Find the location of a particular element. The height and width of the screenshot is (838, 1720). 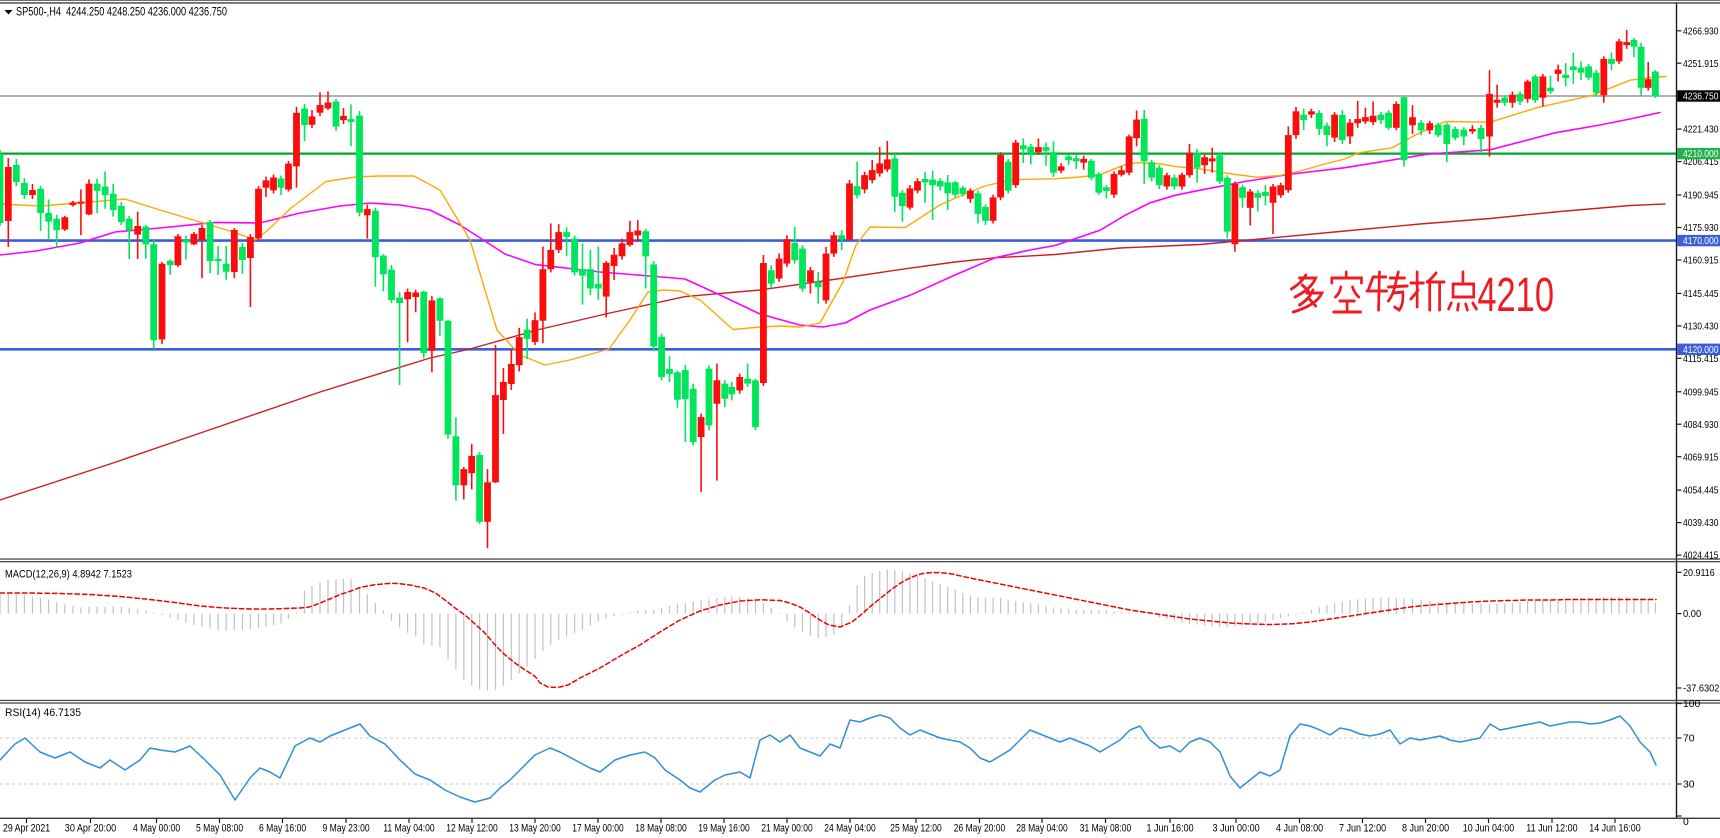

svg-text: 24 May 04:00 is located at coordinates (849, 829).